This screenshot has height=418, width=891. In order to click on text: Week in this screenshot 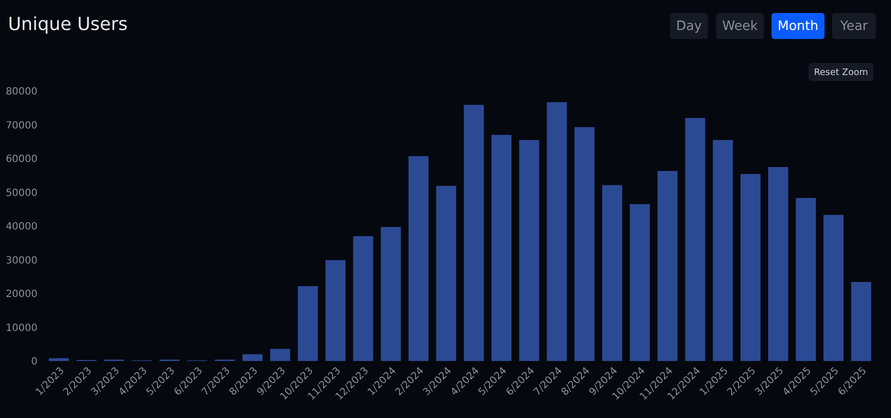, I will do `click(740, 26)`.